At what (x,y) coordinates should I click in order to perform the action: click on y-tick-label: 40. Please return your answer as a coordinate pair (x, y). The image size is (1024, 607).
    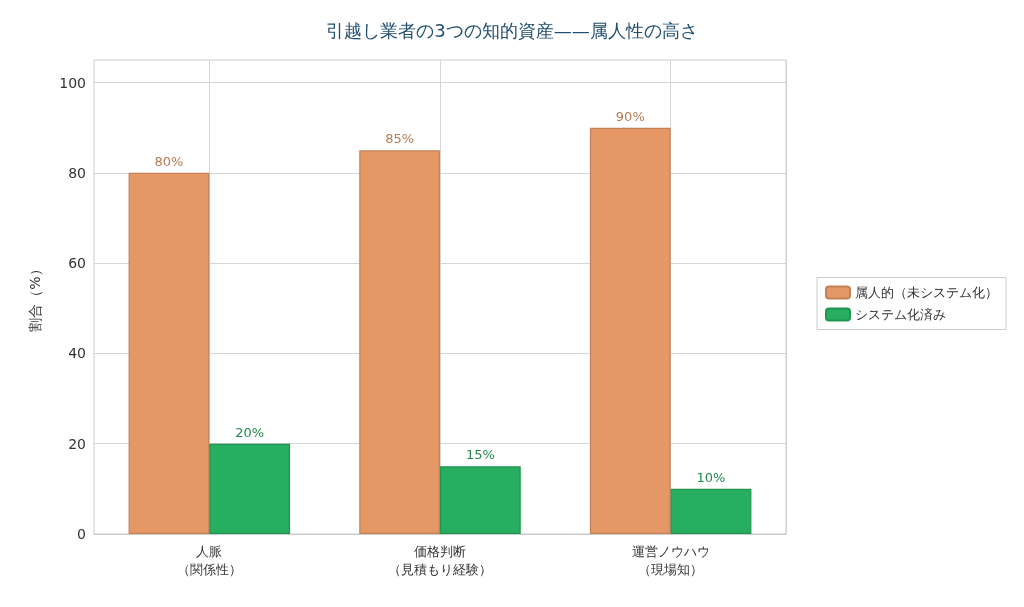
    Looking at the image, I should click on (77, 353).